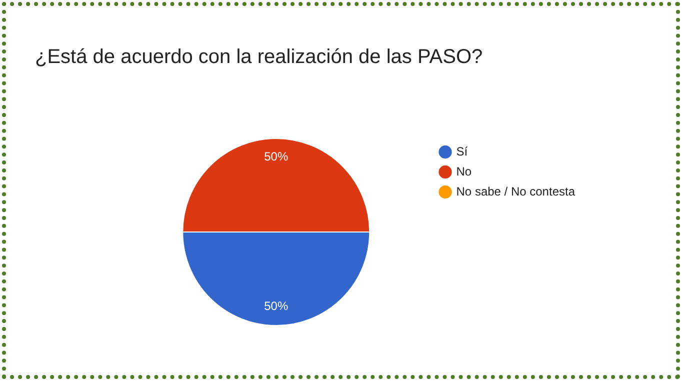 This screenshot has height=381, width=682. I want to click on legend-label: No, so click(464, 171).